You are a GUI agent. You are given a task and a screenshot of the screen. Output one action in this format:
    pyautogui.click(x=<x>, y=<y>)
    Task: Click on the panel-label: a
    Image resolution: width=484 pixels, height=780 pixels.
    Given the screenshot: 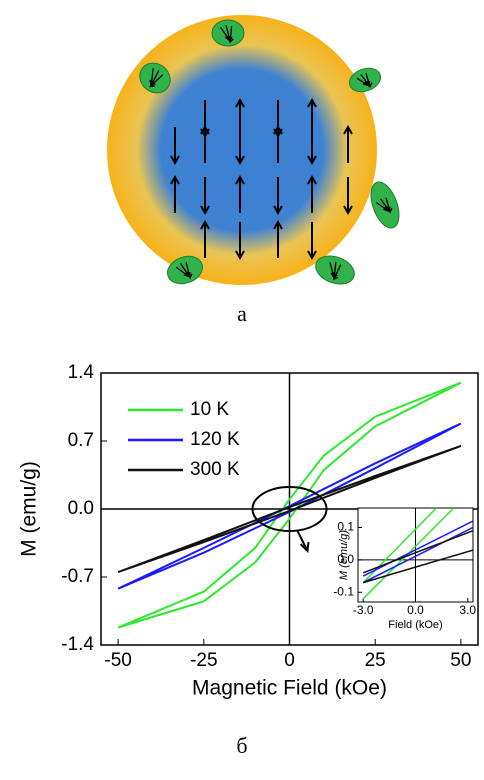 What is the action you would take?
    pyautogui.click(x=242, y=313)
    